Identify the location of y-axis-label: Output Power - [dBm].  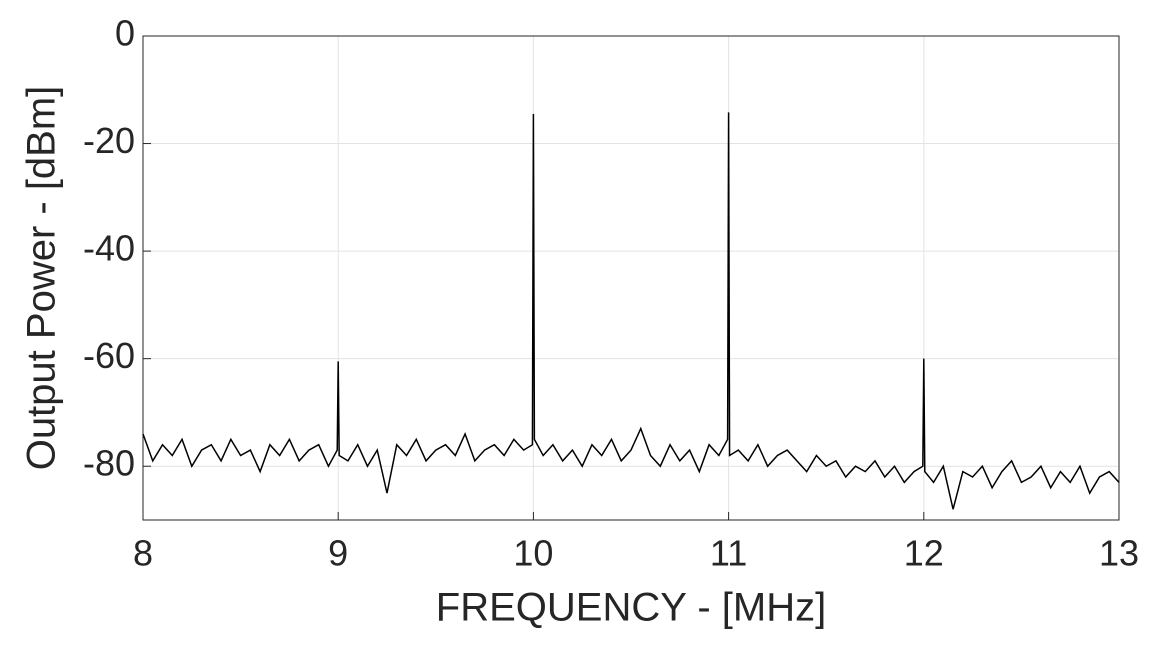
(42, 278).